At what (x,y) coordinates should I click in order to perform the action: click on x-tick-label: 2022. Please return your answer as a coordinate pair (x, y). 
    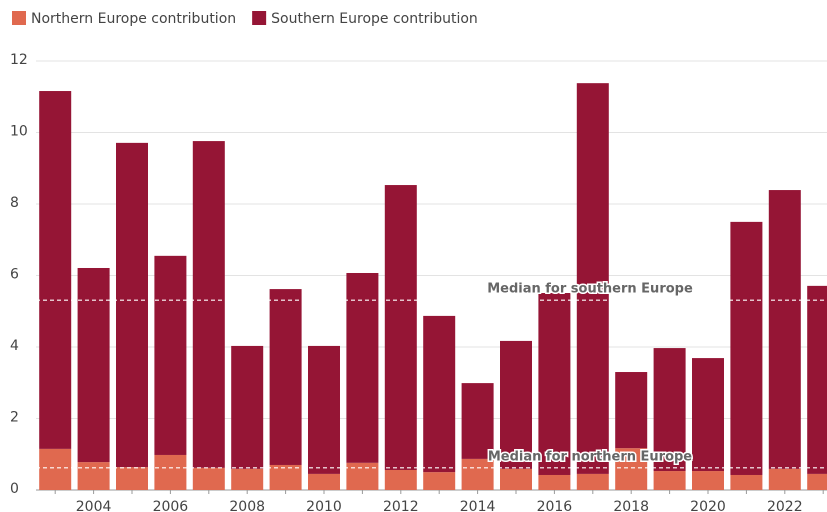
    Looking at the image, I should click on (785, 505).